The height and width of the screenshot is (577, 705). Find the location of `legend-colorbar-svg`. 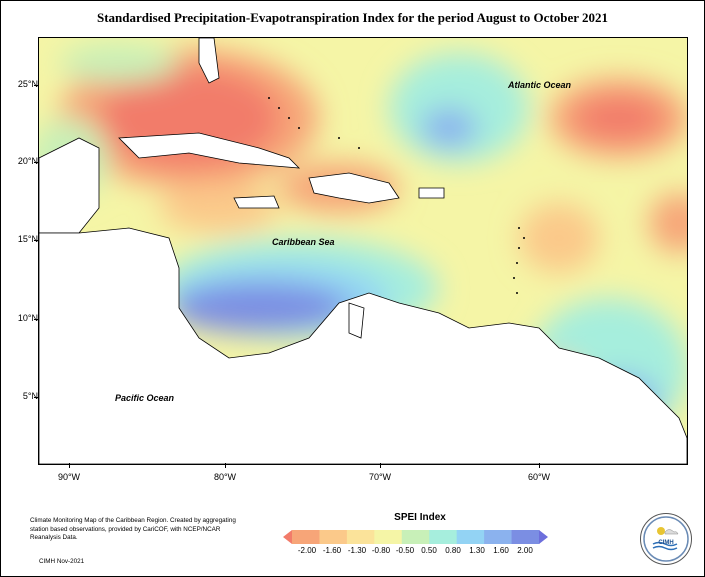

legend-colorbar-svg is located at coordinates (415, 537).